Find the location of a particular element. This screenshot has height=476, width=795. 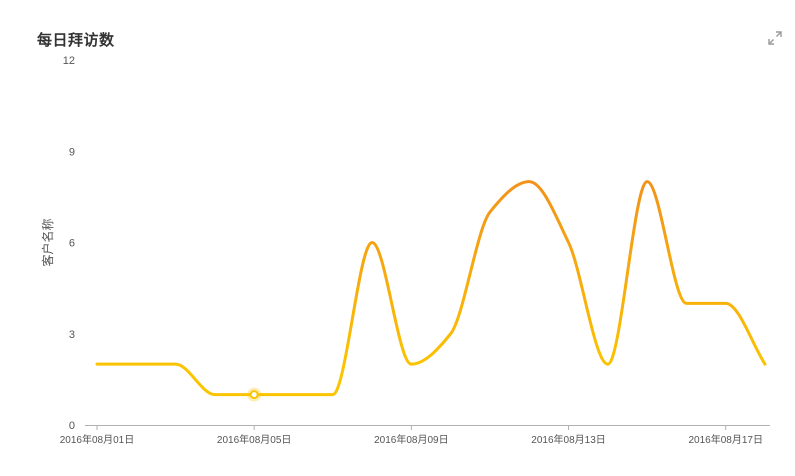

y-tick-label: 6 is located at coordinates (72, 244).